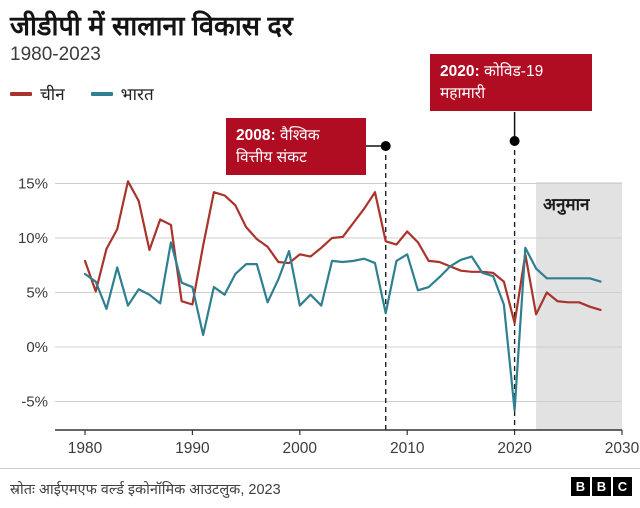 Image resolution: width=640 pixels, height=508 pixels. What do you see at coordinates (34, 402) in the screenshot?
I see `y-tick-label: -5%` at bounding box center [34, 402].